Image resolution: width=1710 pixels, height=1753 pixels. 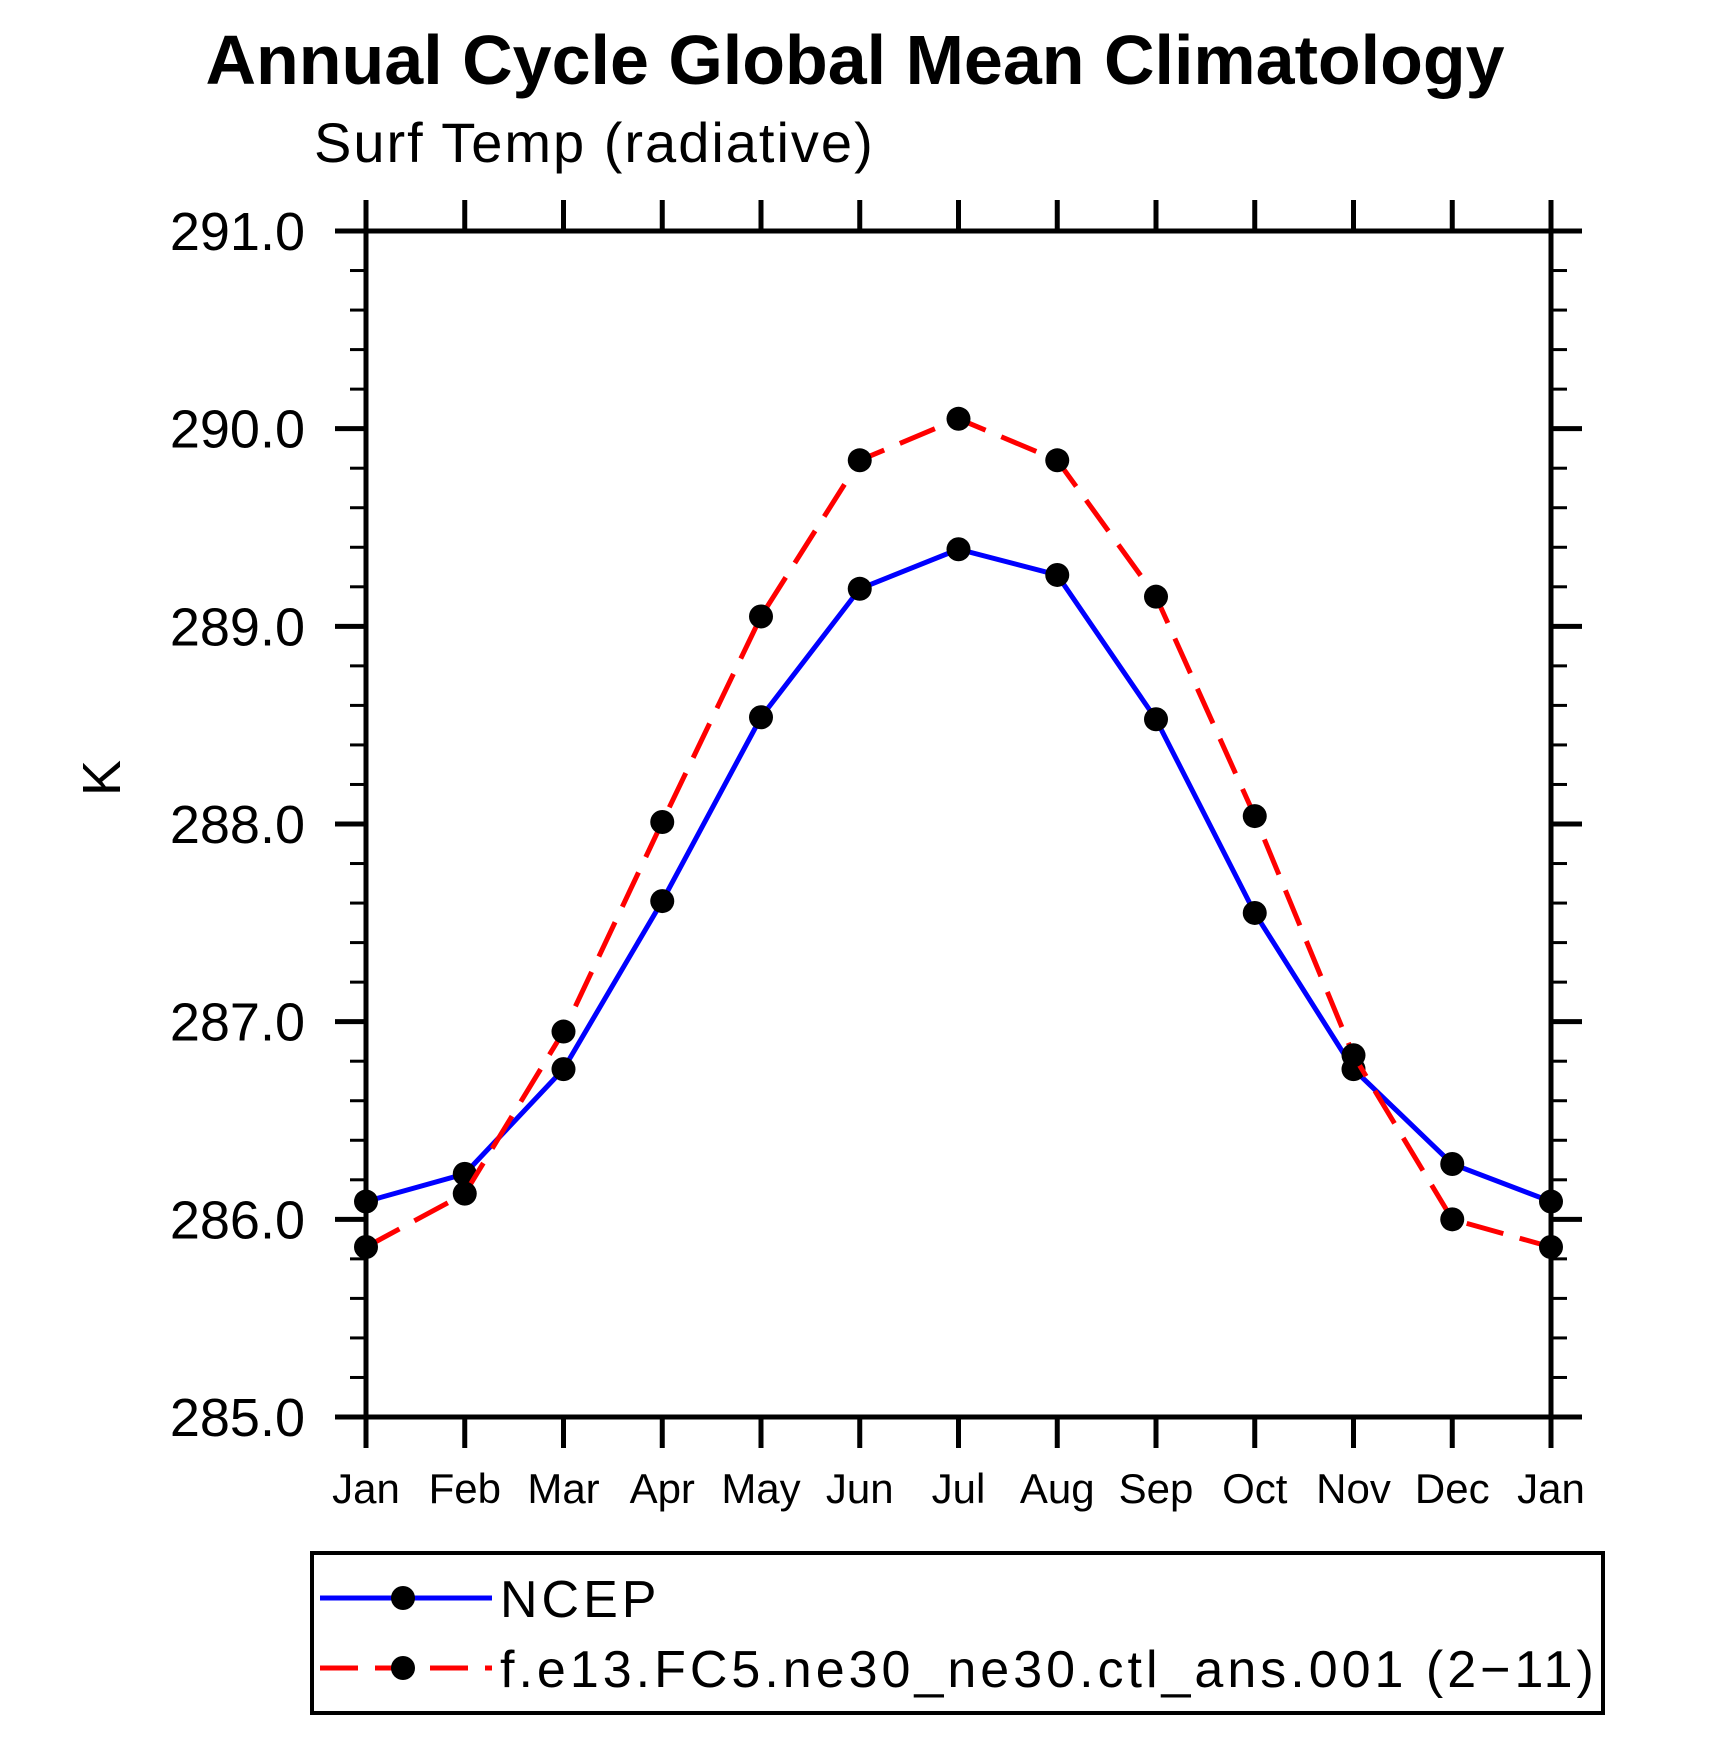 I want to click on legend-label-0: NCEP, so click(x=580, y=1600).